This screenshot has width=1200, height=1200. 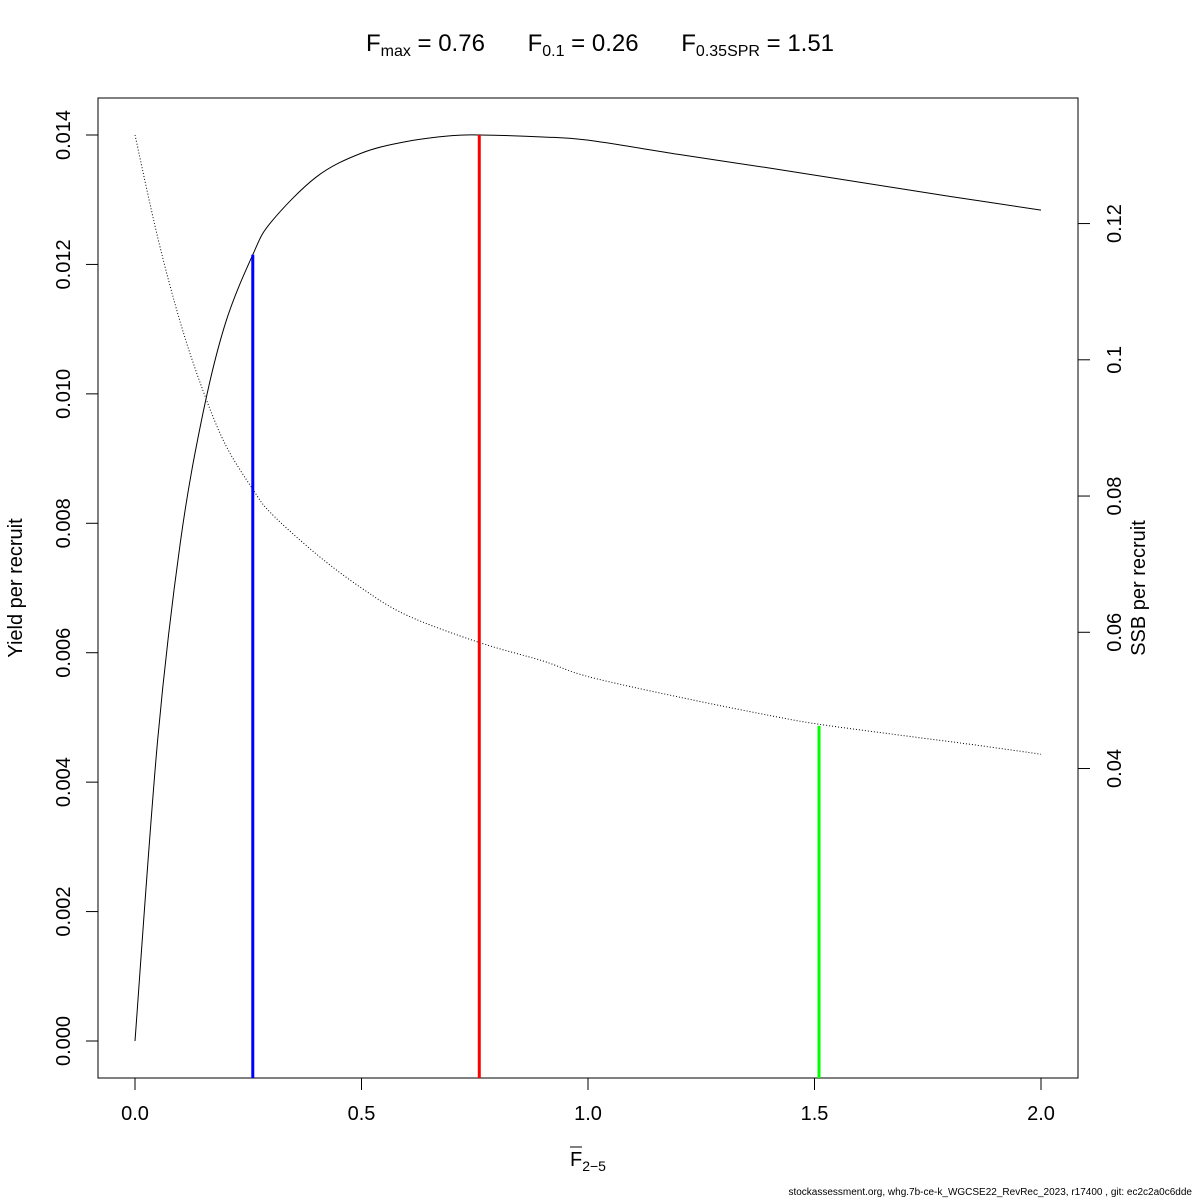 I want to click on y-left-tick-label: 0.006, so click(x=64, y=653).